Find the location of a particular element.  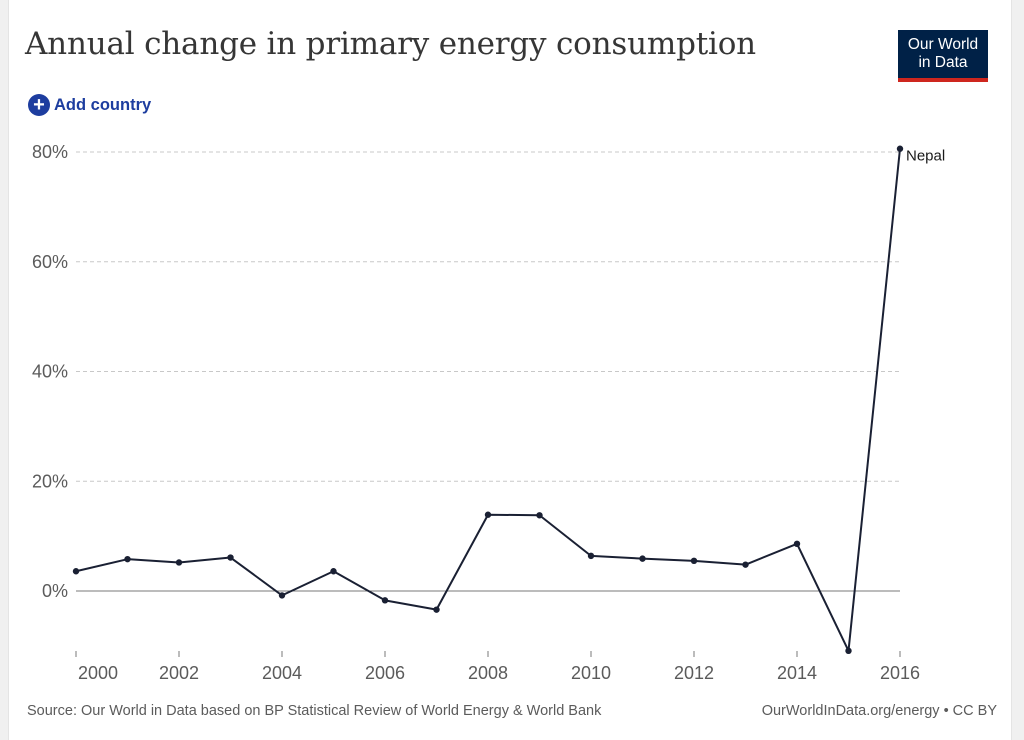

x-tick-label: 2004 is located at coordinates (282, 673).